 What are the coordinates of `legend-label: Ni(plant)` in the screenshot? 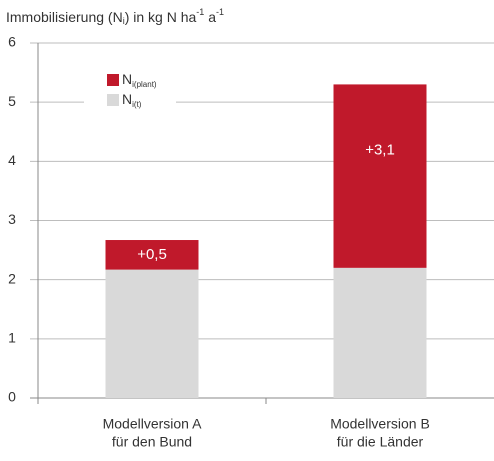 It's located at (139, 80).